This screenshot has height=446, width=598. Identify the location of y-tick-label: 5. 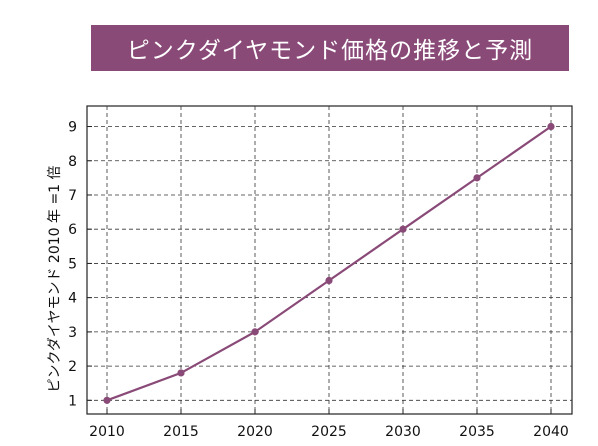
(72, 264).